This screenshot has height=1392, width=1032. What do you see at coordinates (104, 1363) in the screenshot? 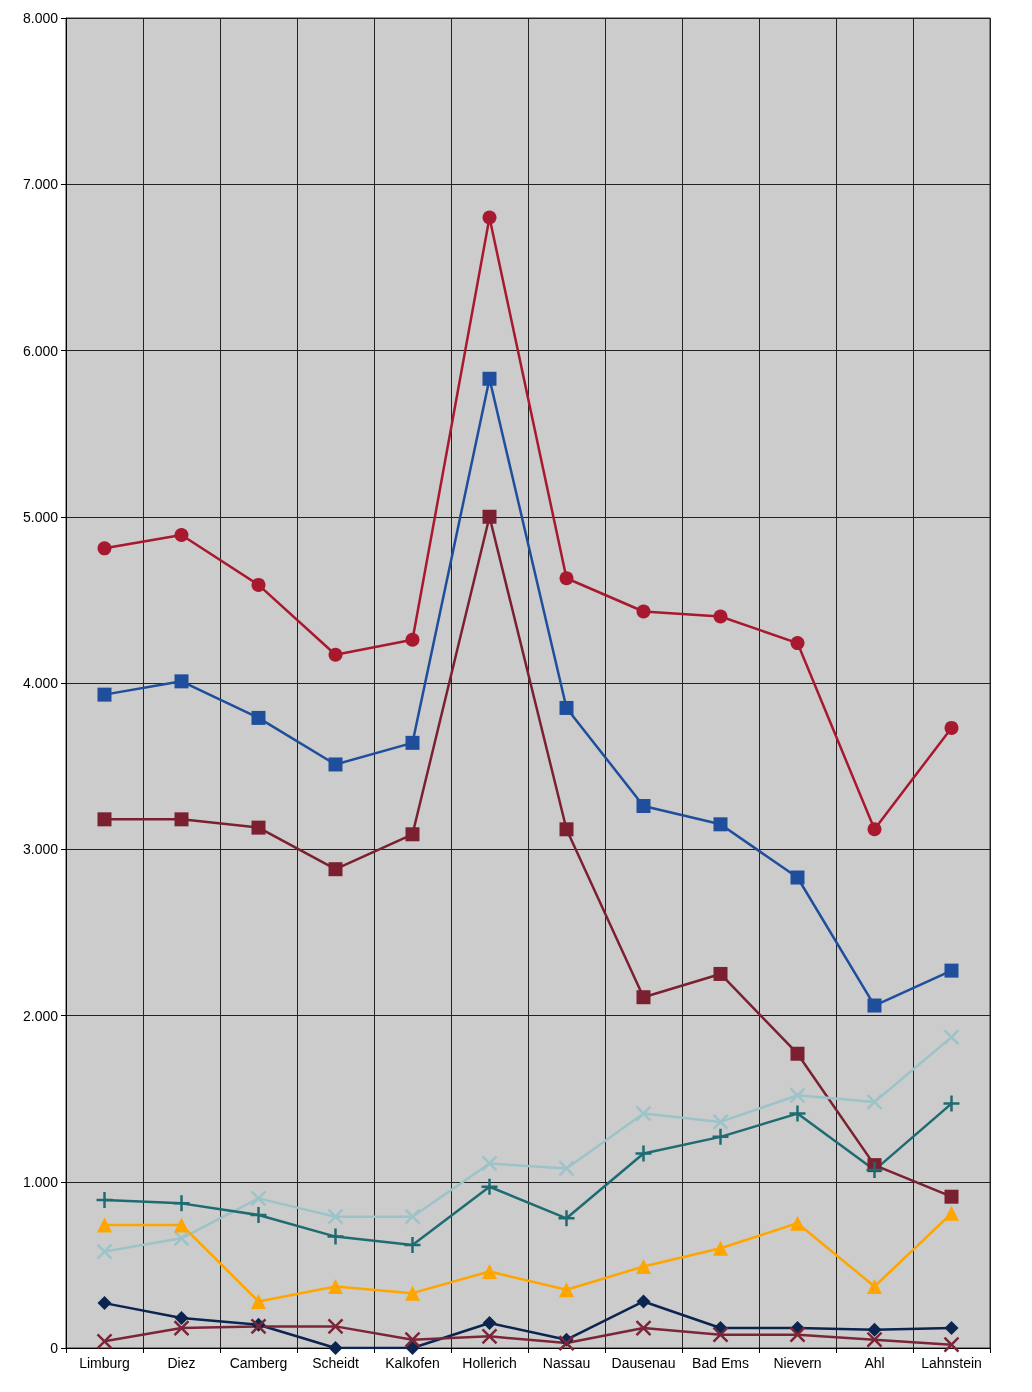
I see `x-tick-label: Limburg` at bounding box center [104, 1363].